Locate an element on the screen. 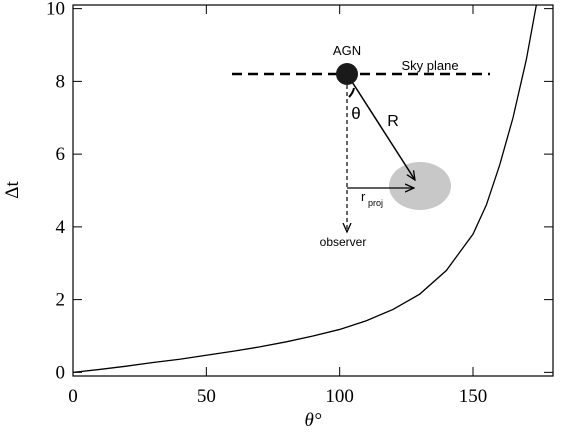  sky-plane-label: Sky plane is located at coordinates (429, 65).